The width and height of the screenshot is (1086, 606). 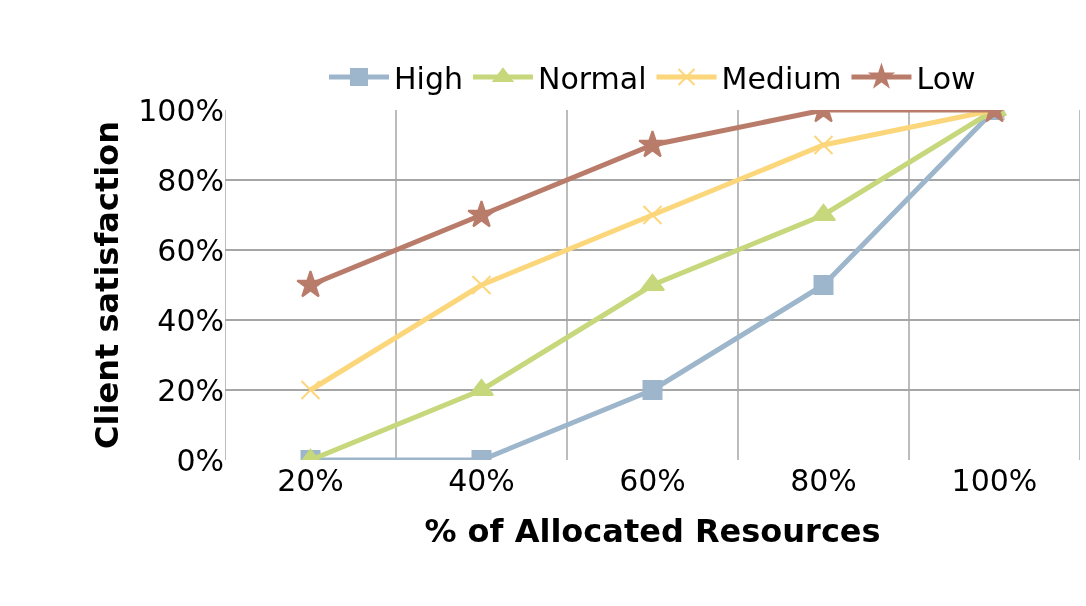 I want to click on legend-label: High, so click(x=428, y=78).